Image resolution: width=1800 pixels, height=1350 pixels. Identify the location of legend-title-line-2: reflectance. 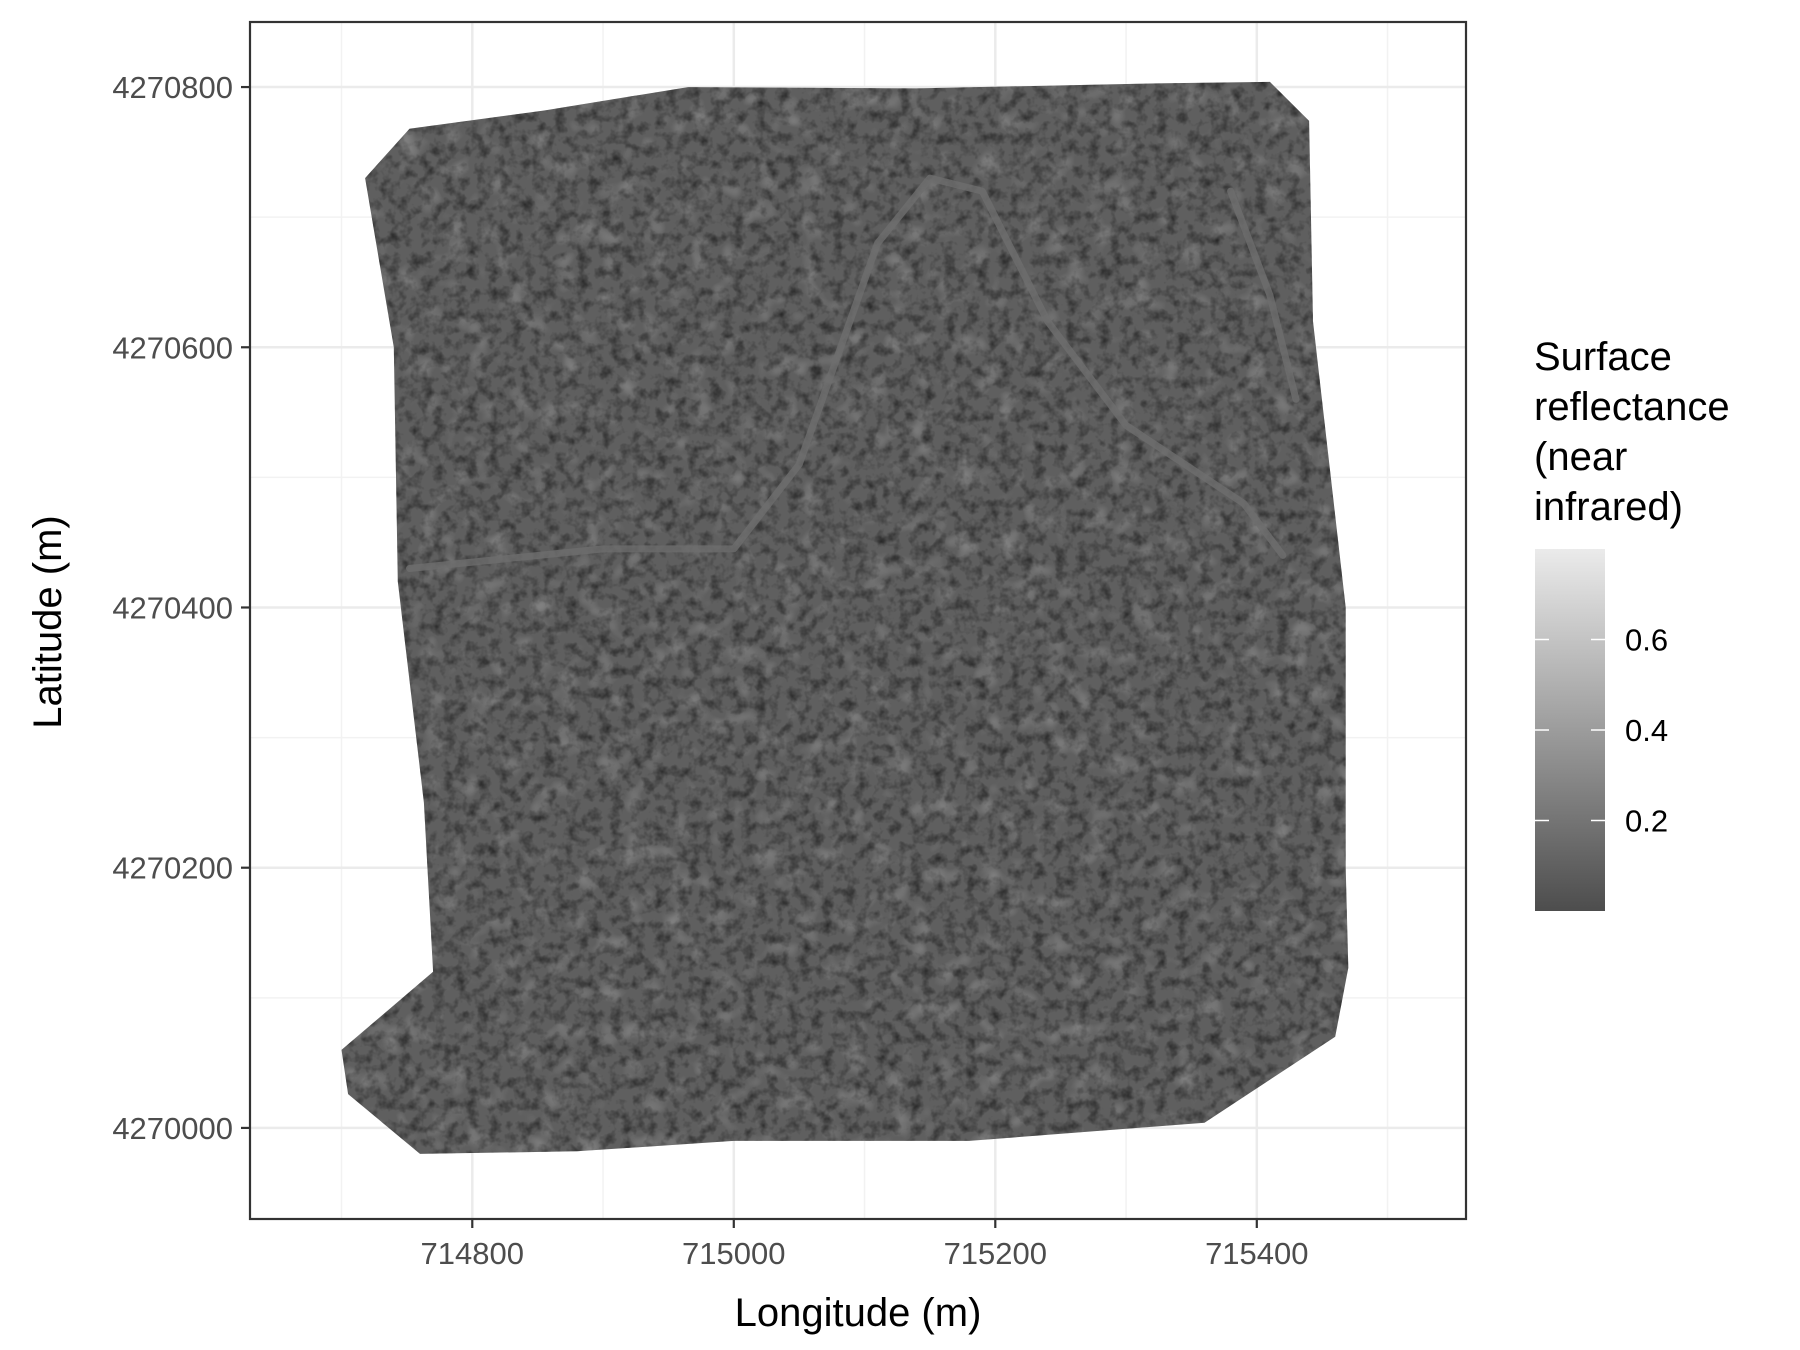
(1632, 407).